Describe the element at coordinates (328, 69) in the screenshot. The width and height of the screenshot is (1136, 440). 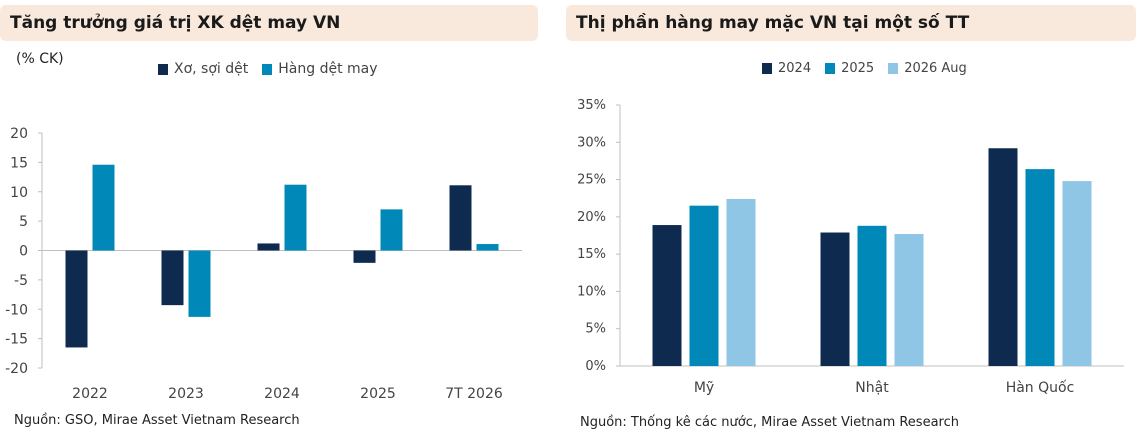
I see `legend-label: Hàng dệt may` at that location.